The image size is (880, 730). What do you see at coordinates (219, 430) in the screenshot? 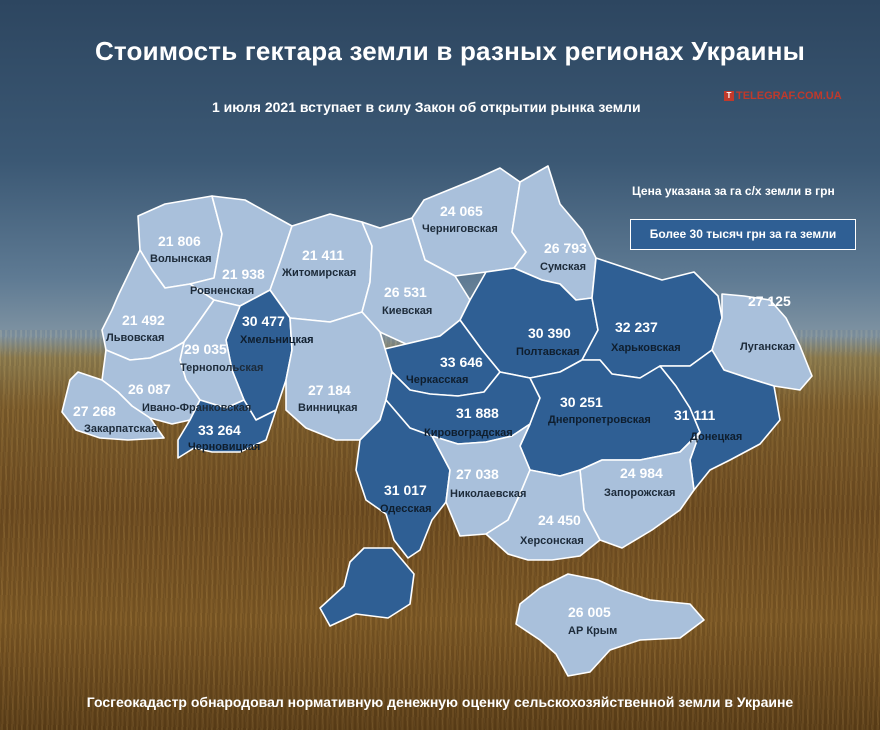
I see `region-16-value: 33 264` at bounding box center [219, 430].